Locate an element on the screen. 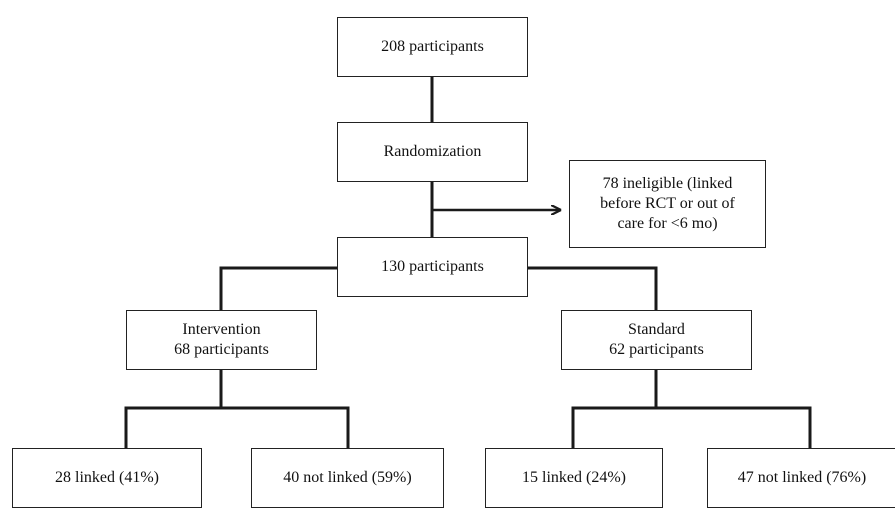  eligible-participants-label: 130 participants is located at coordinates (432, 266).